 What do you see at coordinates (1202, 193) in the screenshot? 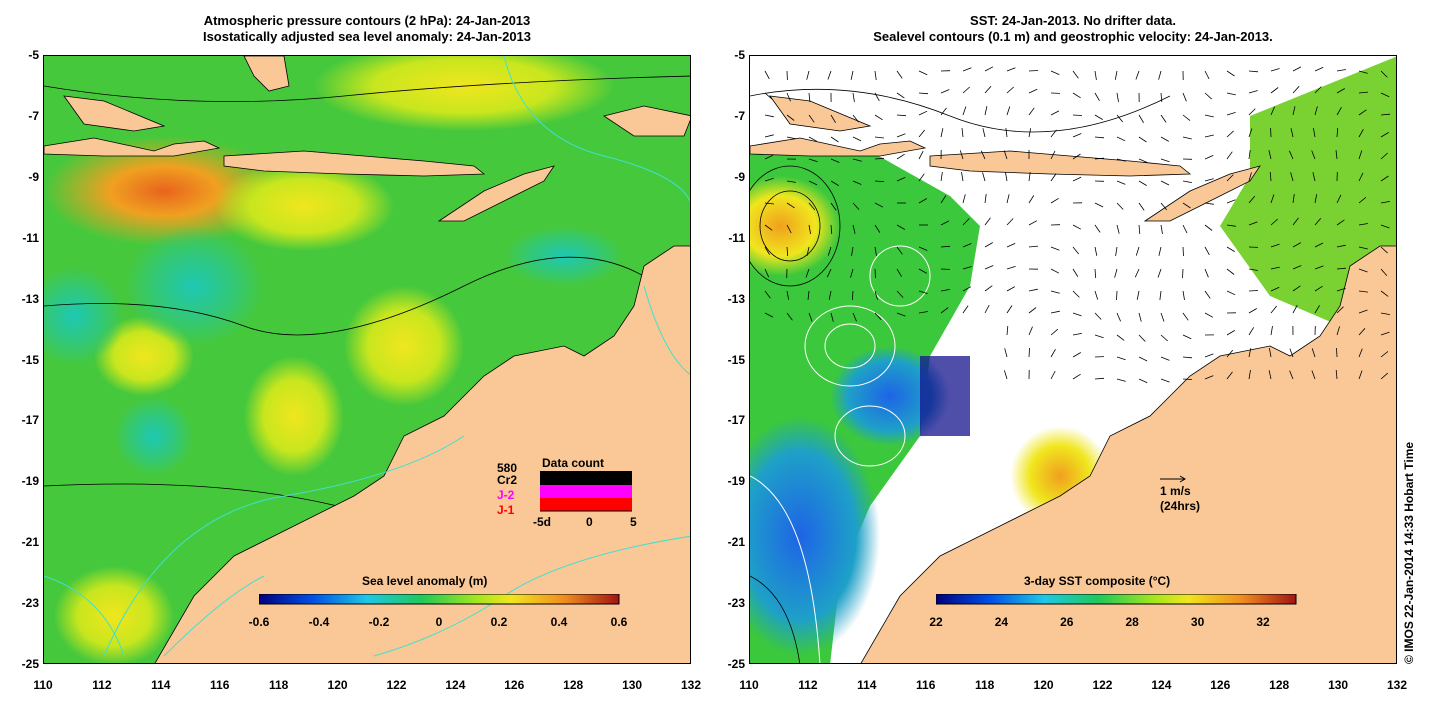
I see `timor-island-sst` at bounding box center [1202, 193].